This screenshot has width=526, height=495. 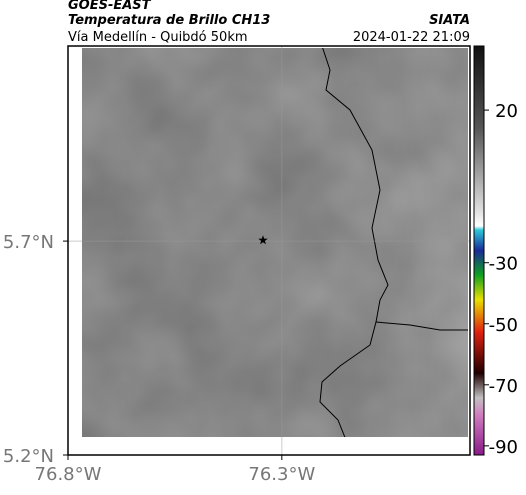 What do you see at coordinates (158, 37) in the screenshot?
I see `region: Vía Medellín - Quibdó 50km` at bounding box center [158, 37].